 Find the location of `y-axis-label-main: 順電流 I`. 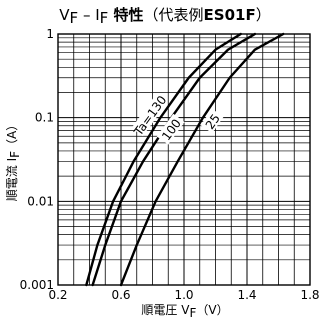

y-axis-label-main: 順電流 I is located at coordinates (12, 179).